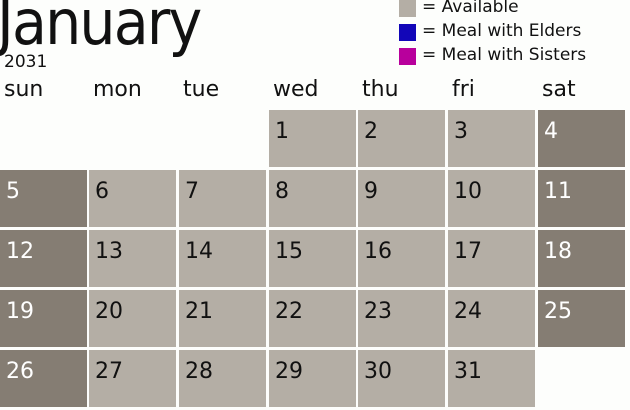  I want to click on day-number: 26, so click(20, 371).